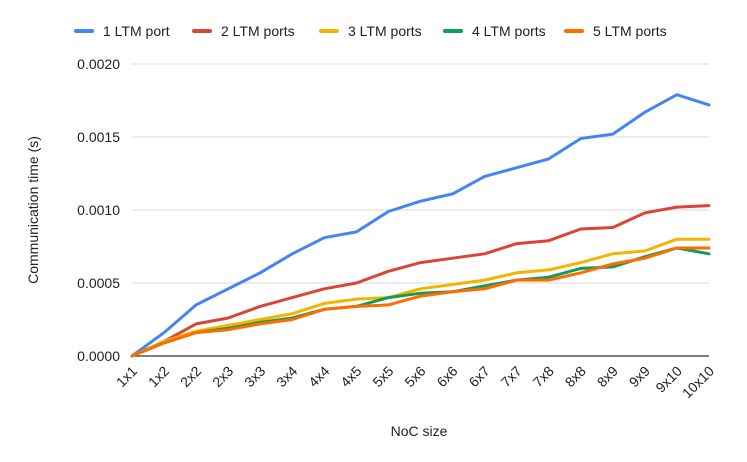 Image resolution: width=747 pixels, height=462 pixels. I want to click on legend-item: 3 LTM ports, so click(370, 31).